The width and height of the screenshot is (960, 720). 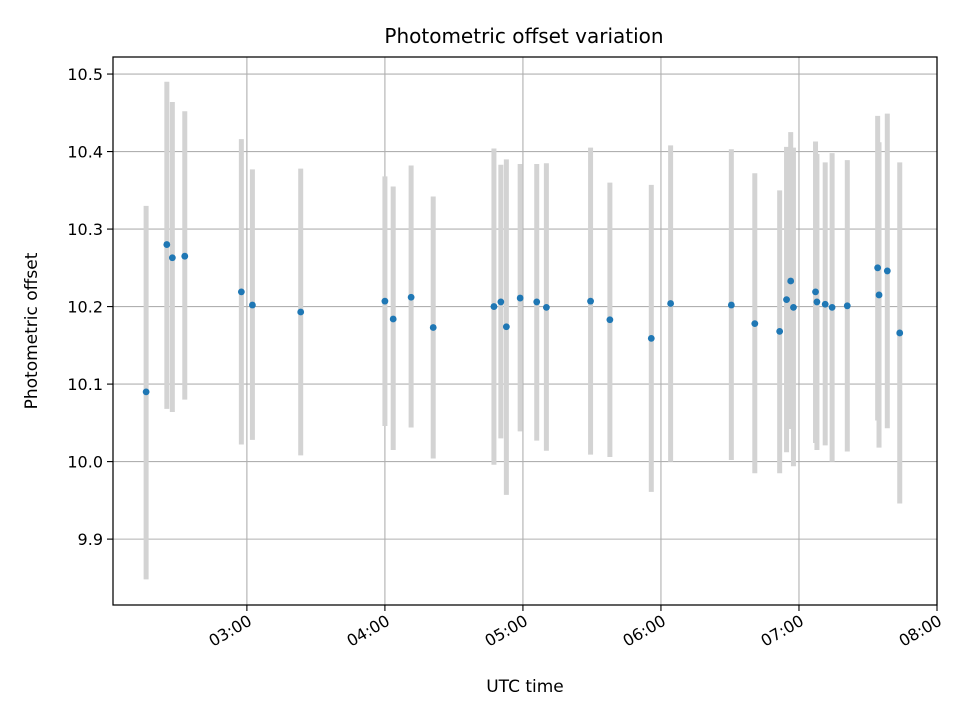 I want to click on y-tick-label: 10.0, so click(x=85, y=462).